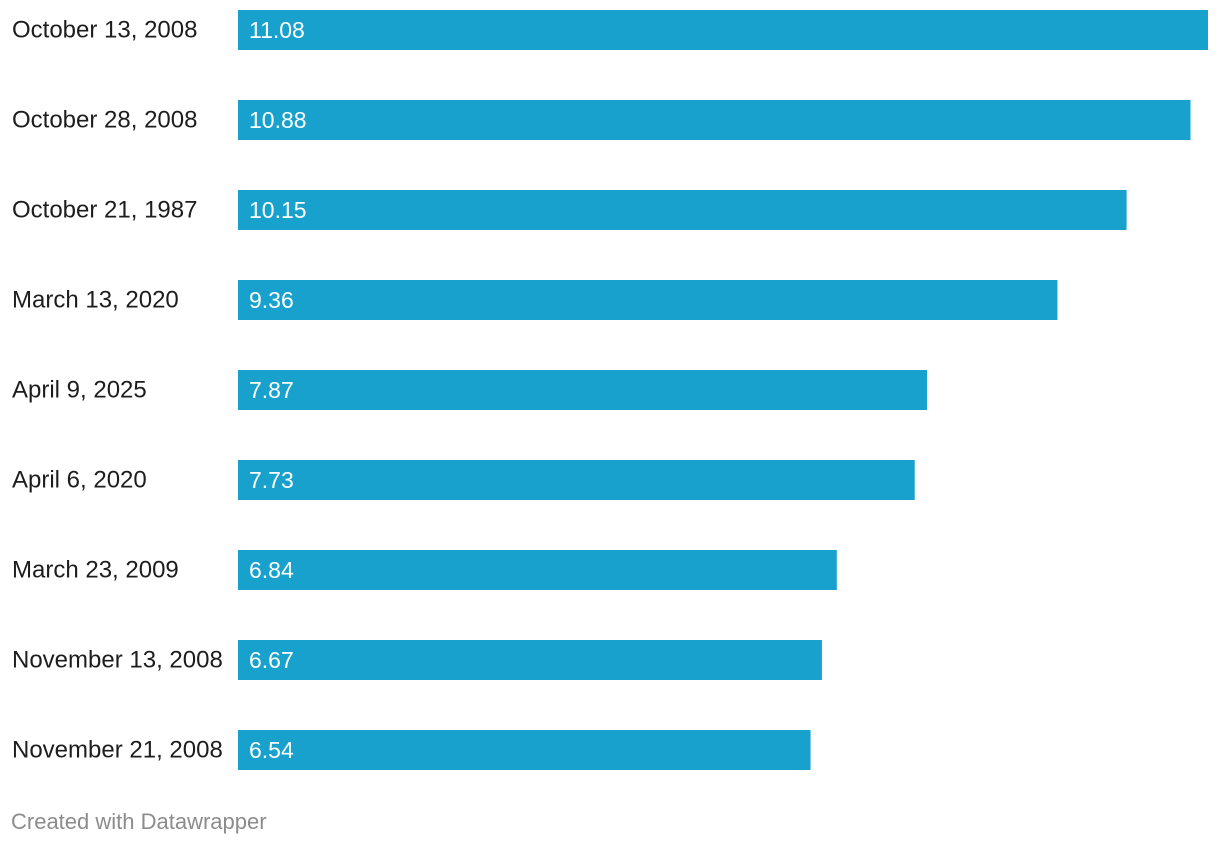 The width and height of the screenshot is (1220, 846). Describe the element at coordinates (271, 300) in the screenshot. I see `value-label: 9.36` at that location.